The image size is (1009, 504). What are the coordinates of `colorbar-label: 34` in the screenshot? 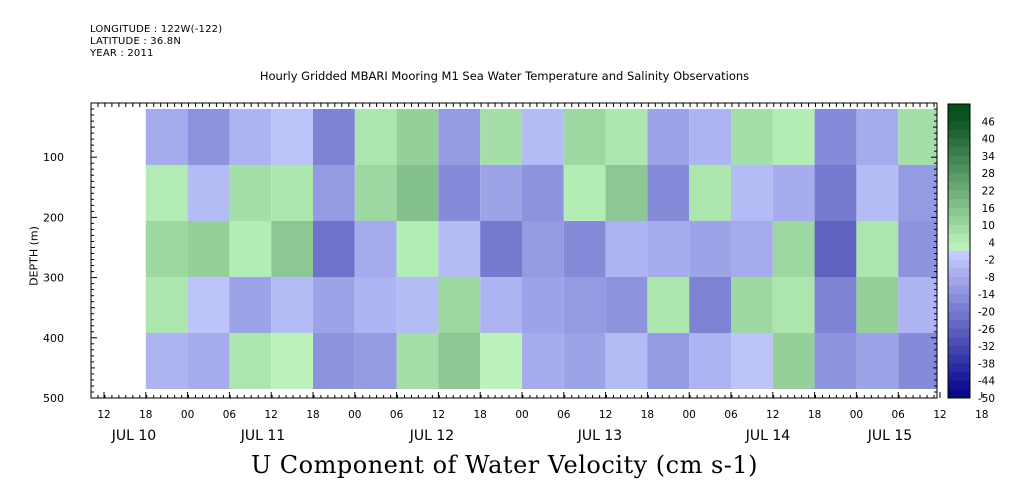 It's located at (989, 157).